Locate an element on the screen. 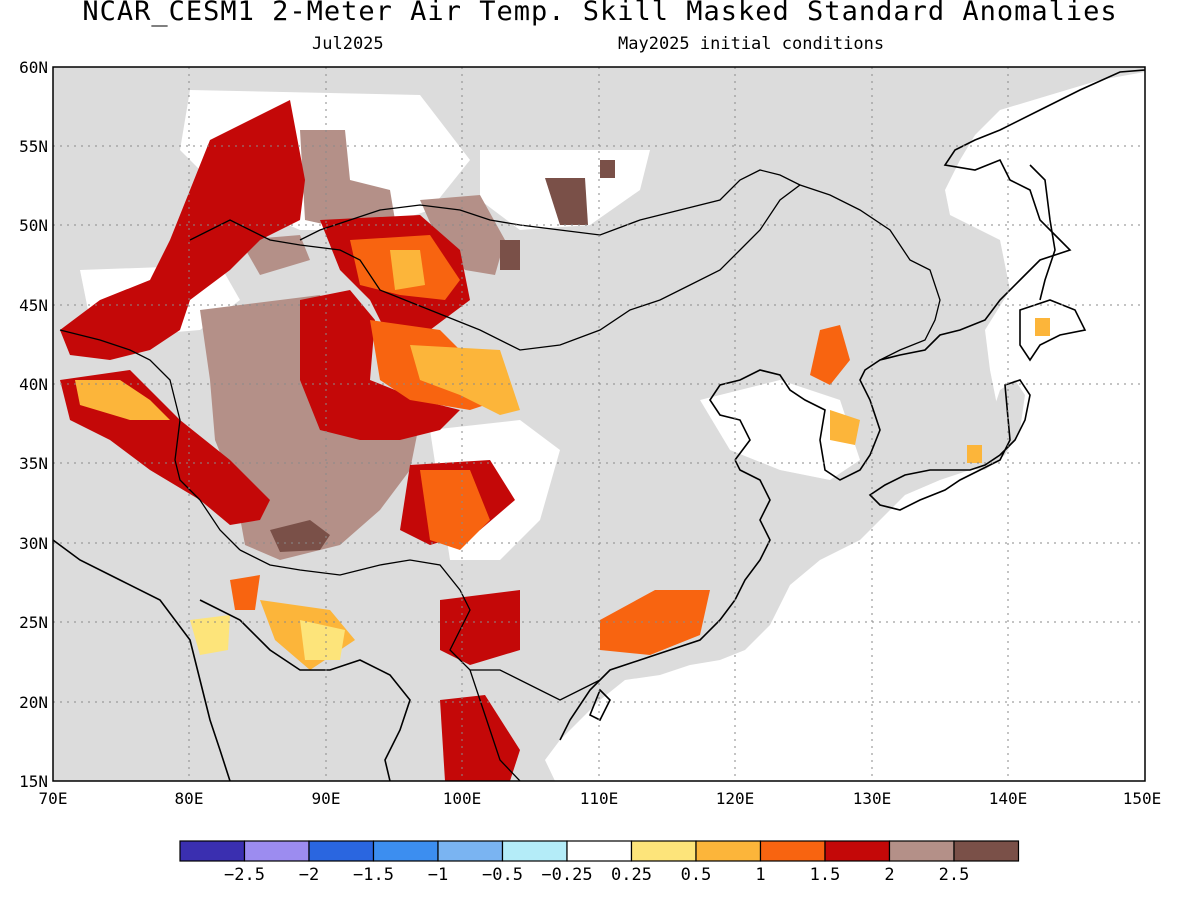 Image resolution: width=1200 pixels, height=900 pixels. colorbar-label: −2 is located at coordinates (309, 875).